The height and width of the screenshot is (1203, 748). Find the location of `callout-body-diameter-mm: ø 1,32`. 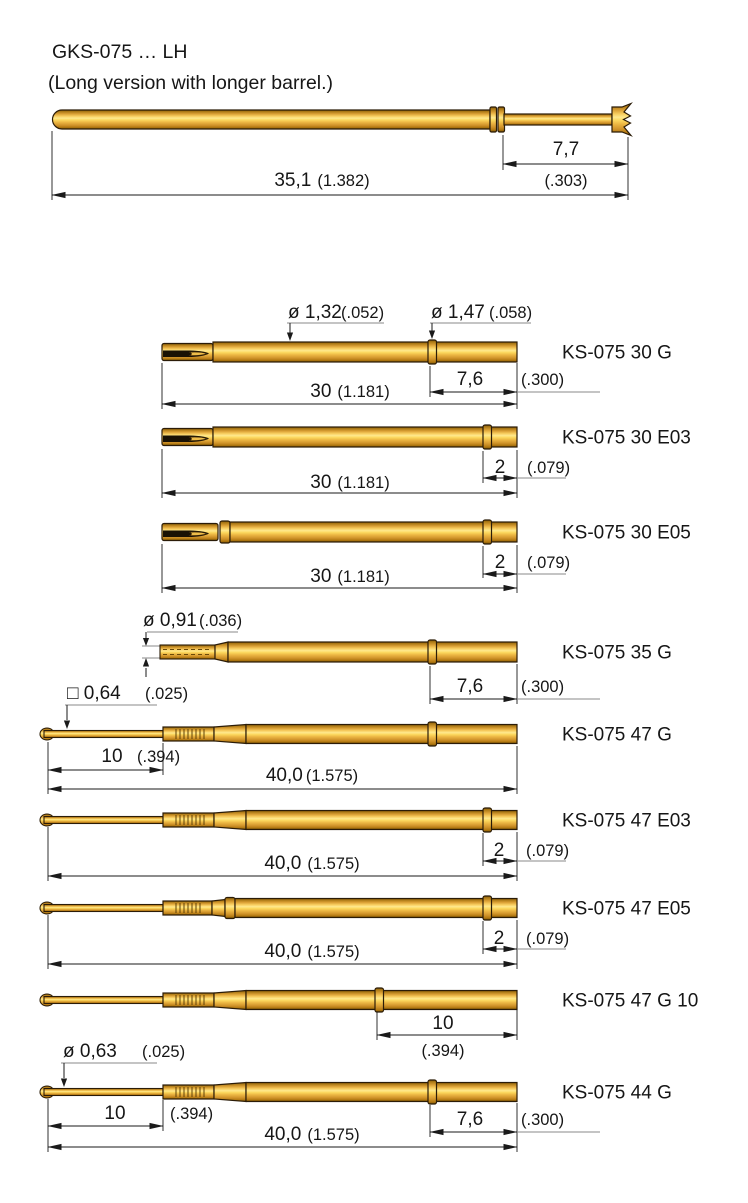

callout-body-diameter-mm: ø 1,32 is located at coordinates (315, 312).